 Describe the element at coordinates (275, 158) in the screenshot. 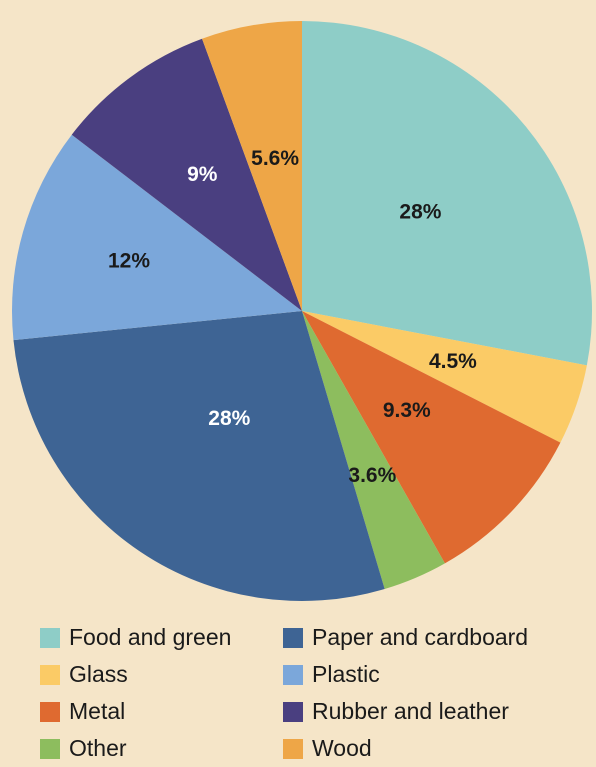

I see `data-label-wood: 5.6%` at that location.